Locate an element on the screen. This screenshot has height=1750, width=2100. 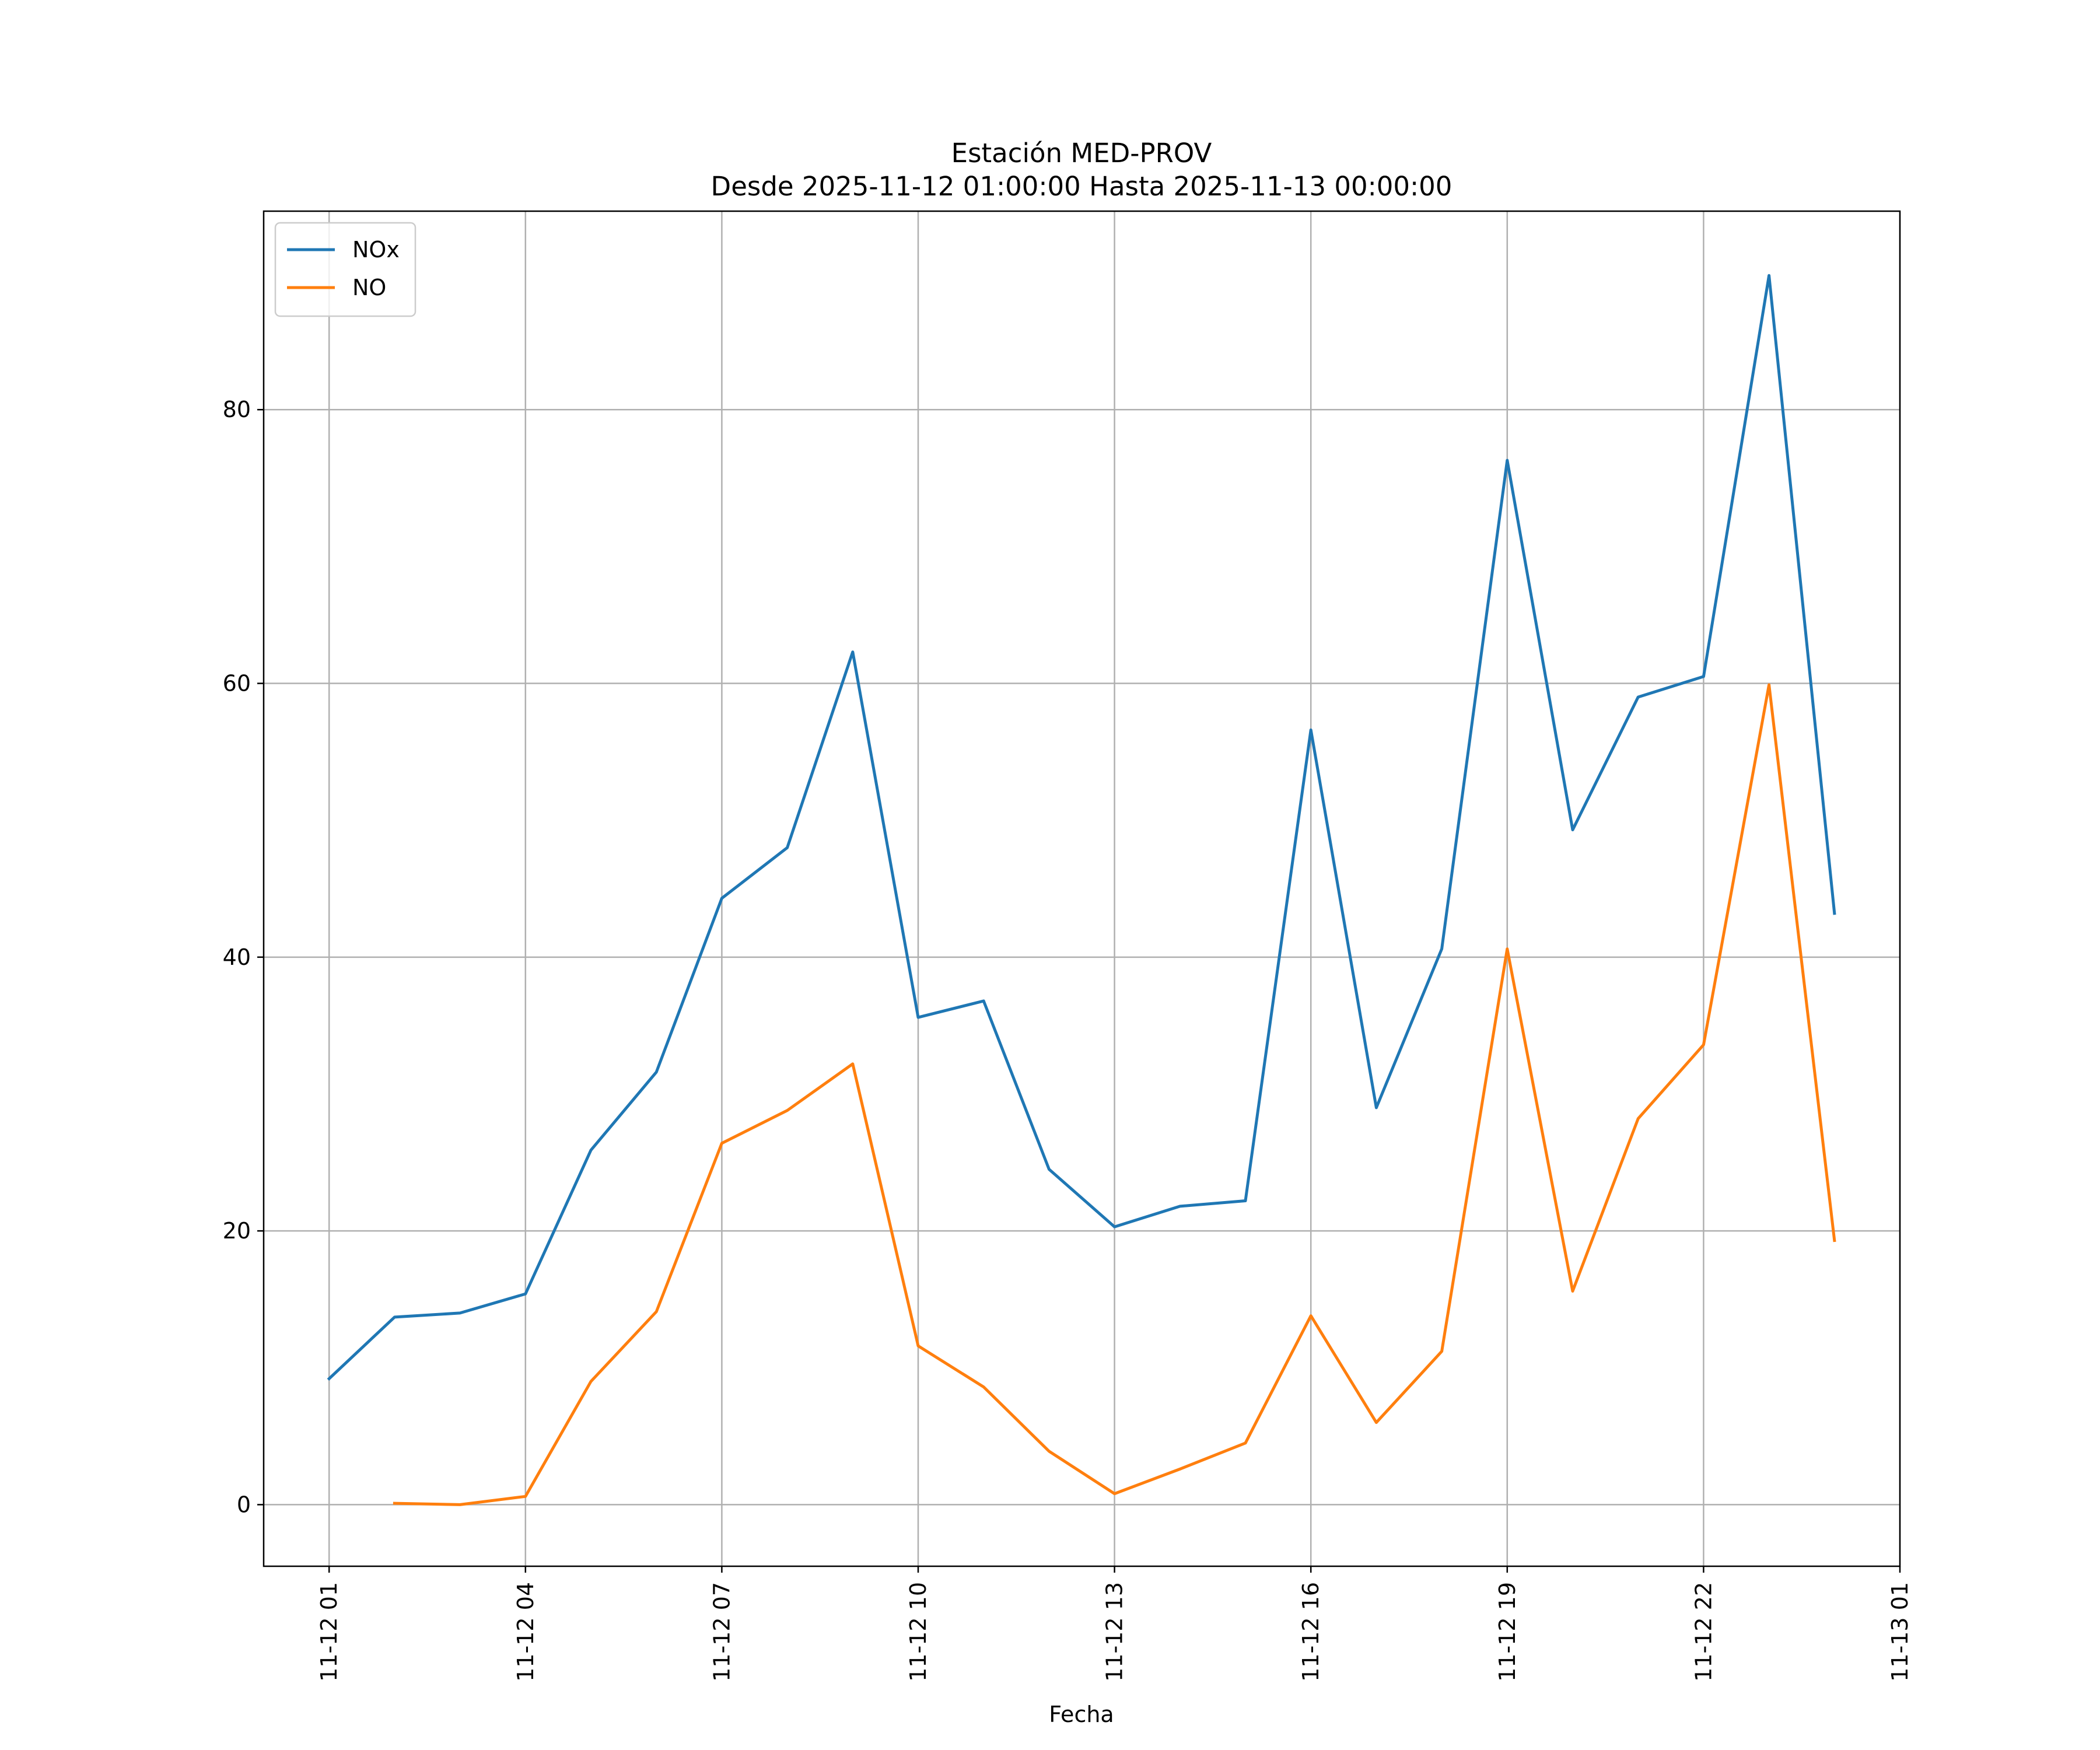
x-tick-label: 11-12 01 is located at coordinates (329, 1632).